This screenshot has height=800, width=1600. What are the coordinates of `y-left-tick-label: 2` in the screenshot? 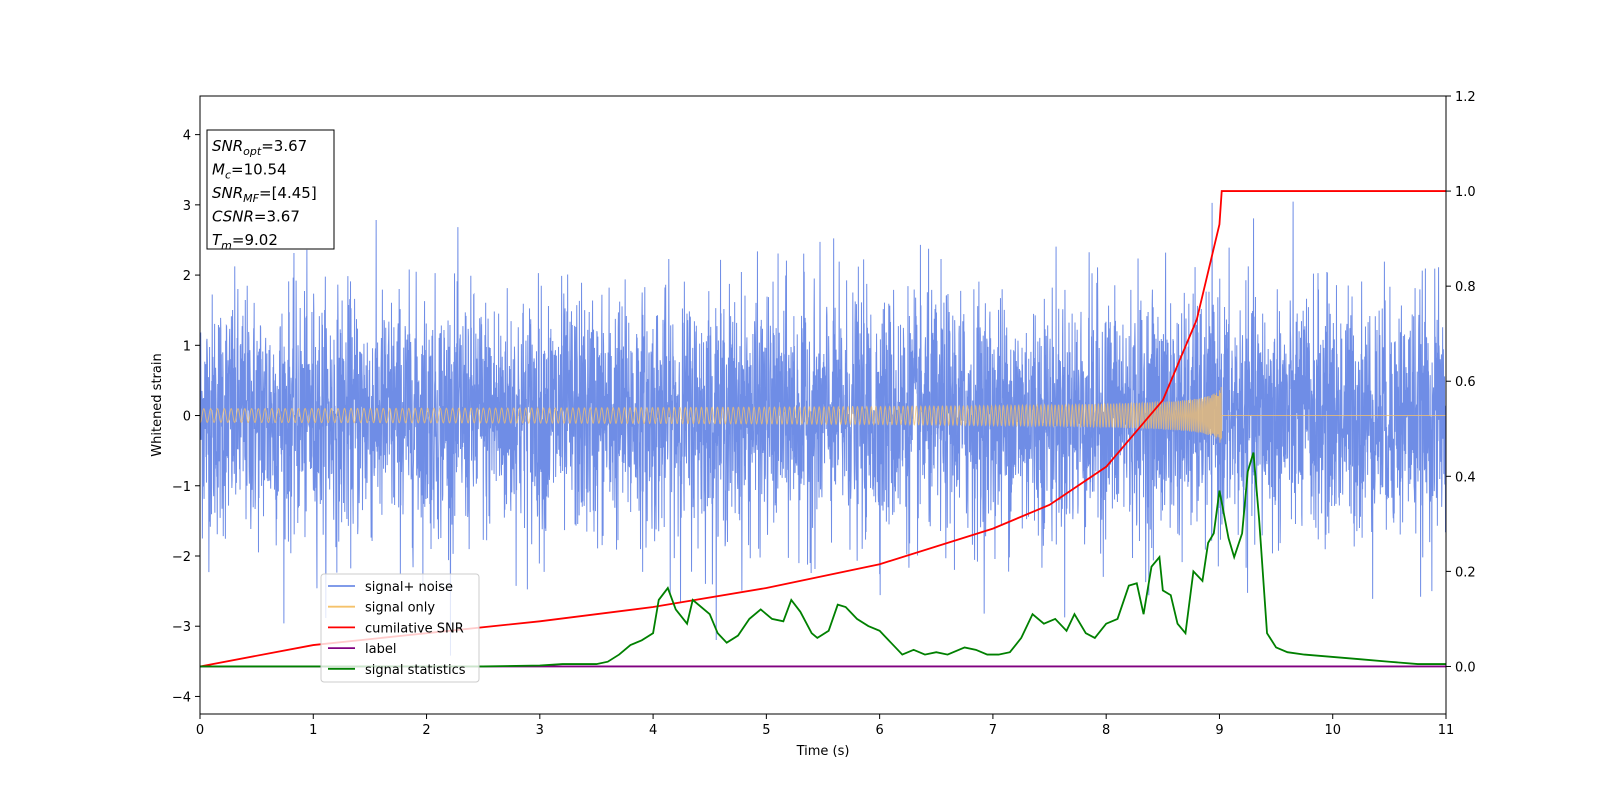 It's located at (187, 276).